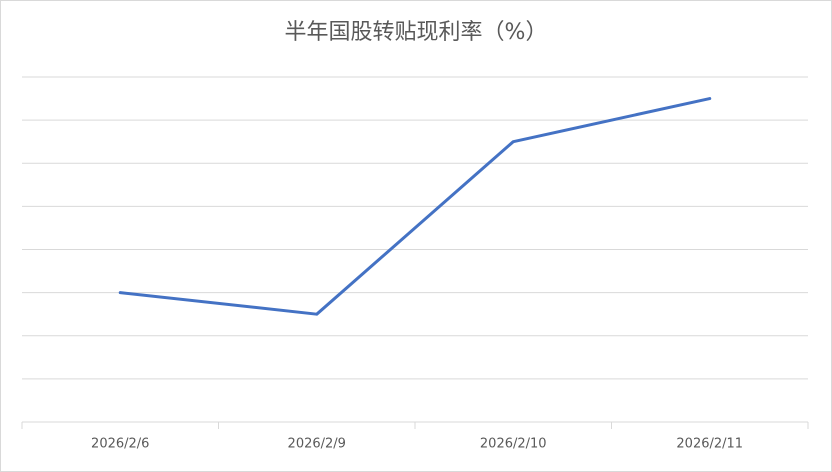 This screenshot has height=472, width=832. Describe the element at coordinates (120, 444) in the screenshot. I see `x-tick-label: 2026/2/6` at that location.